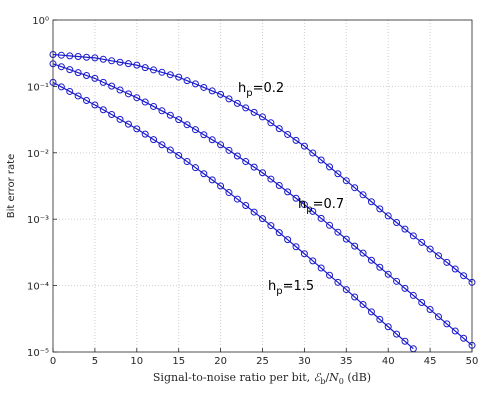  I want to click on annotation-part: h, so click(272, 286).